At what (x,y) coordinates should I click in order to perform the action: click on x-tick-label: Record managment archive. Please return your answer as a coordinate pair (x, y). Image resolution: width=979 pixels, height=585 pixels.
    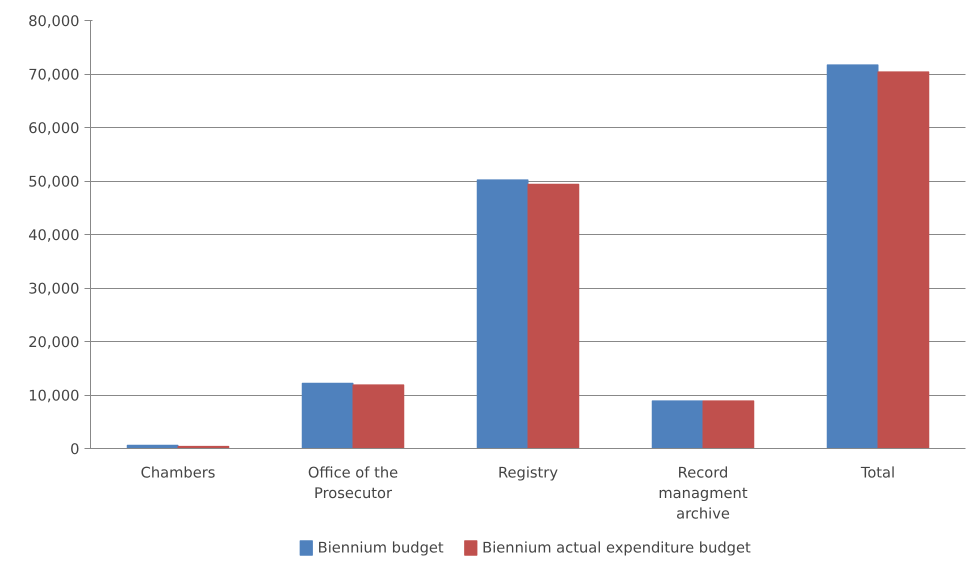
    Looking at the image, I should click on (703, 493).